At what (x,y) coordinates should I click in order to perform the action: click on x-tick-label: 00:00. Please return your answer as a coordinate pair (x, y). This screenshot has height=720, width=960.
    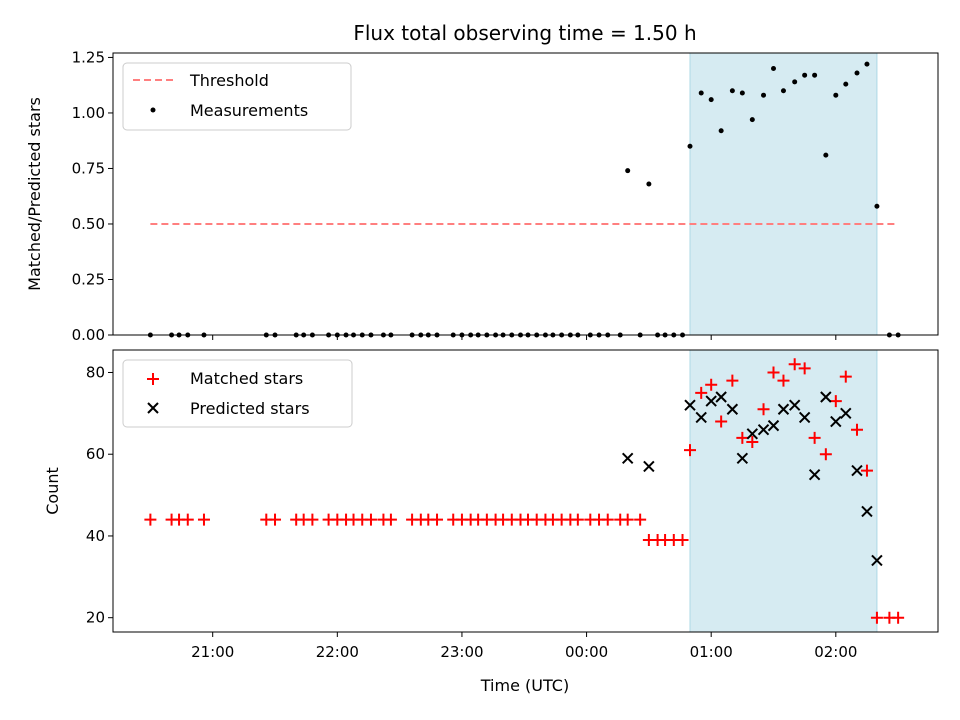
    Looking at the image, I should click on (586, 652).